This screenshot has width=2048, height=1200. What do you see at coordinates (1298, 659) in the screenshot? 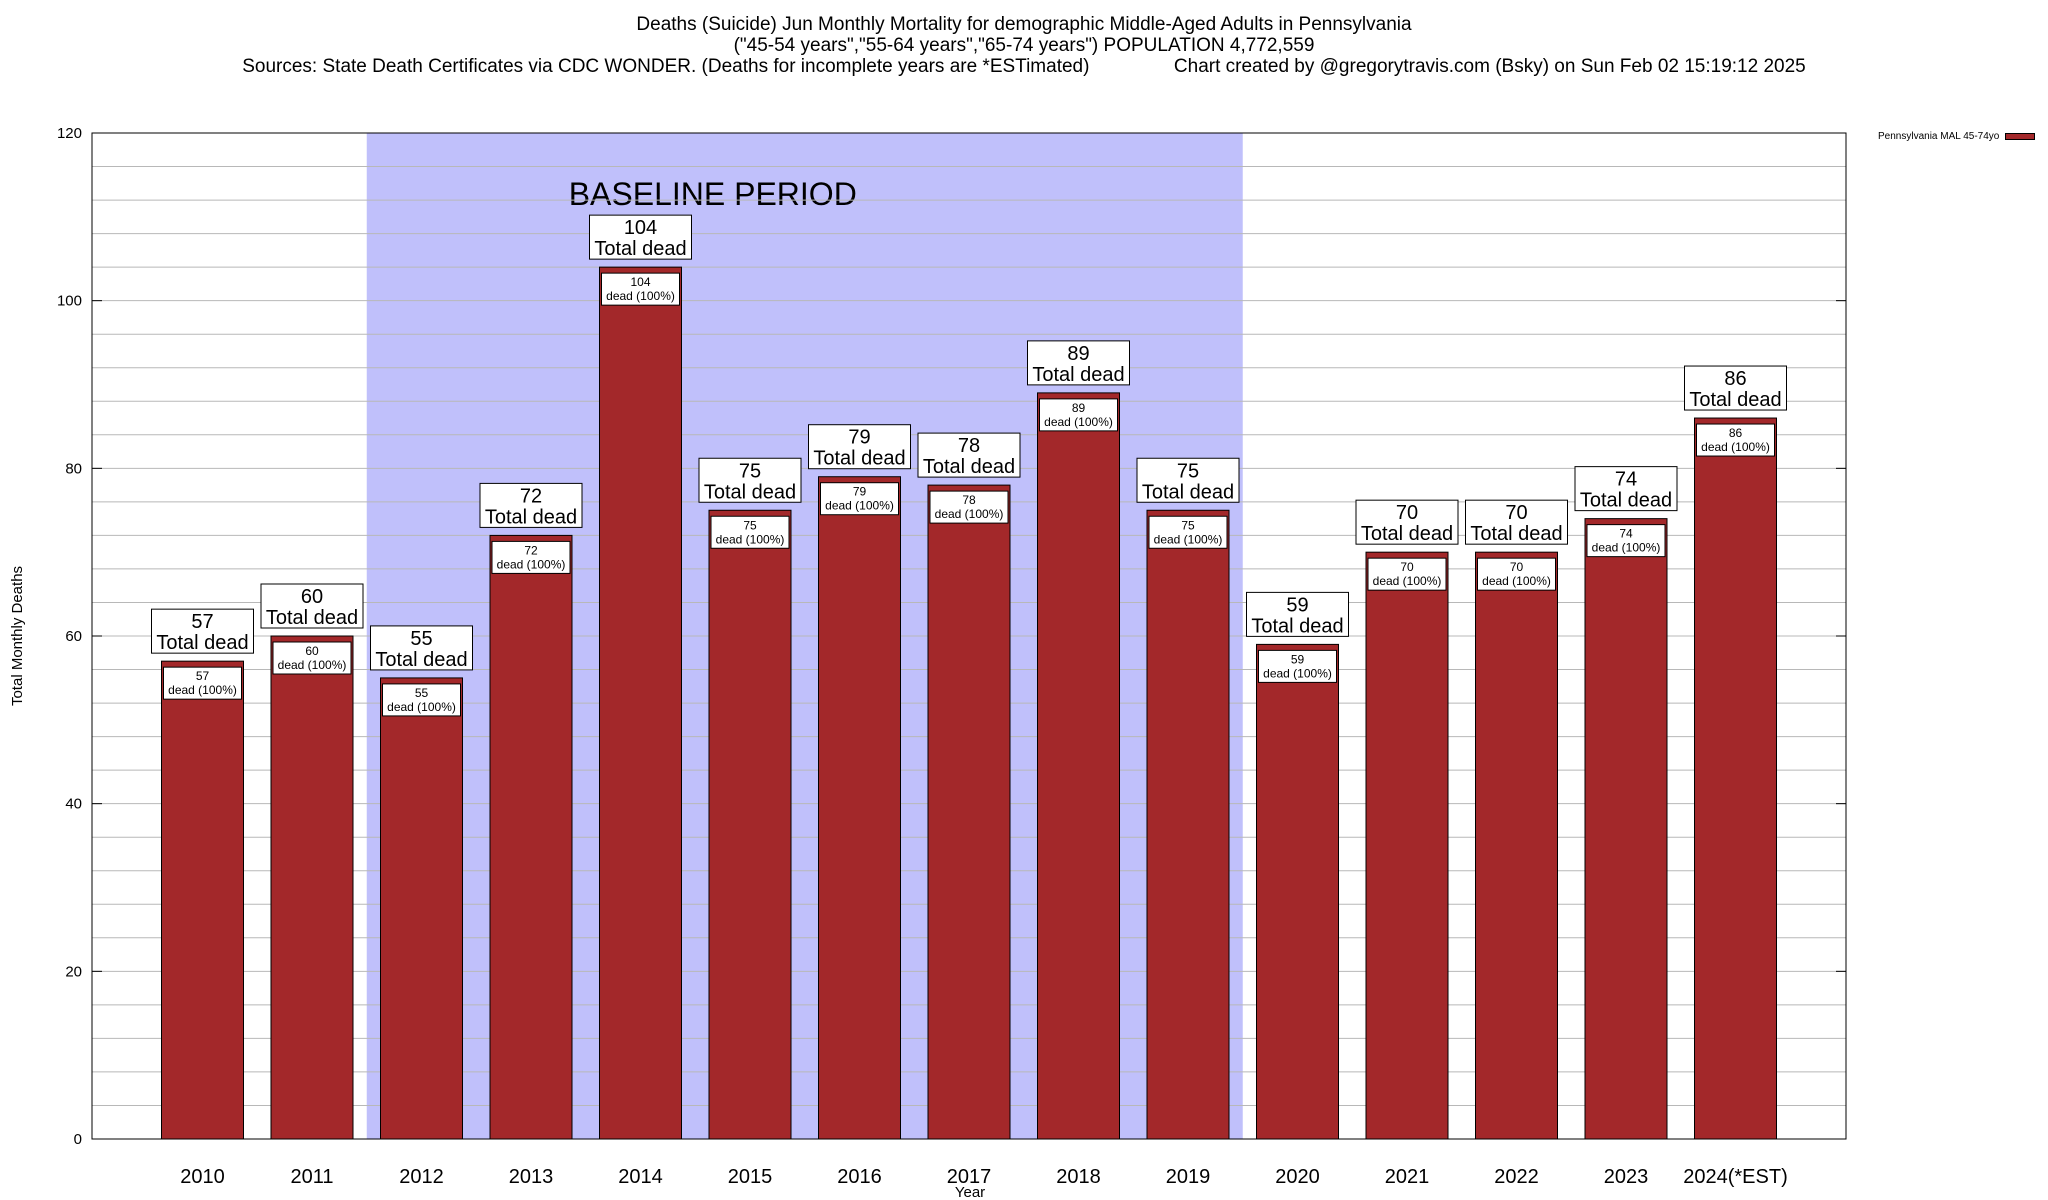
I see `bar-inner-value: 59` at bounding box center [1298, 659].